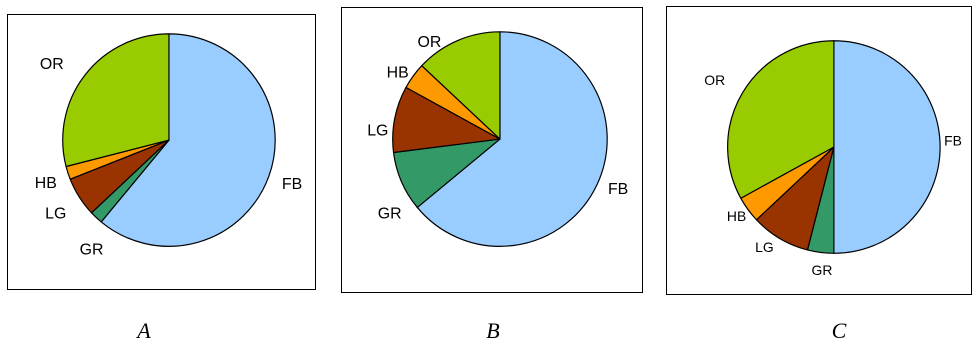  Describe the element at coordinates (144, 331) in the screenshot. I see `chart-caption-a: A` at that location.